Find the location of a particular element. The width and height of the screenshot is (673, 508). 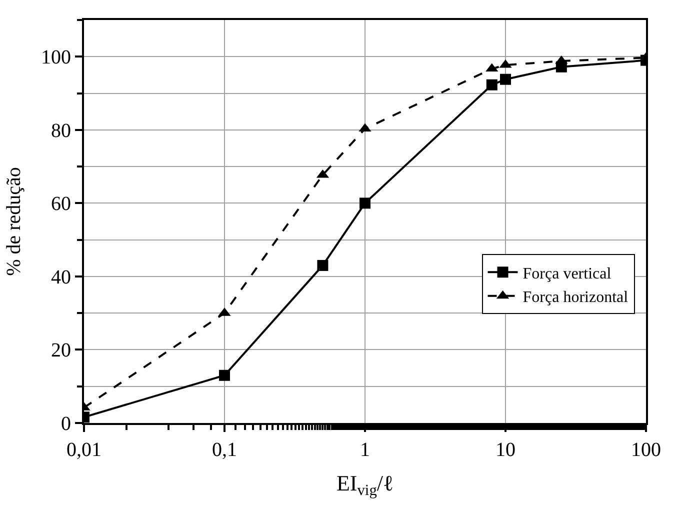

y-tick-label: 100 is located at coordinates (56, 57).